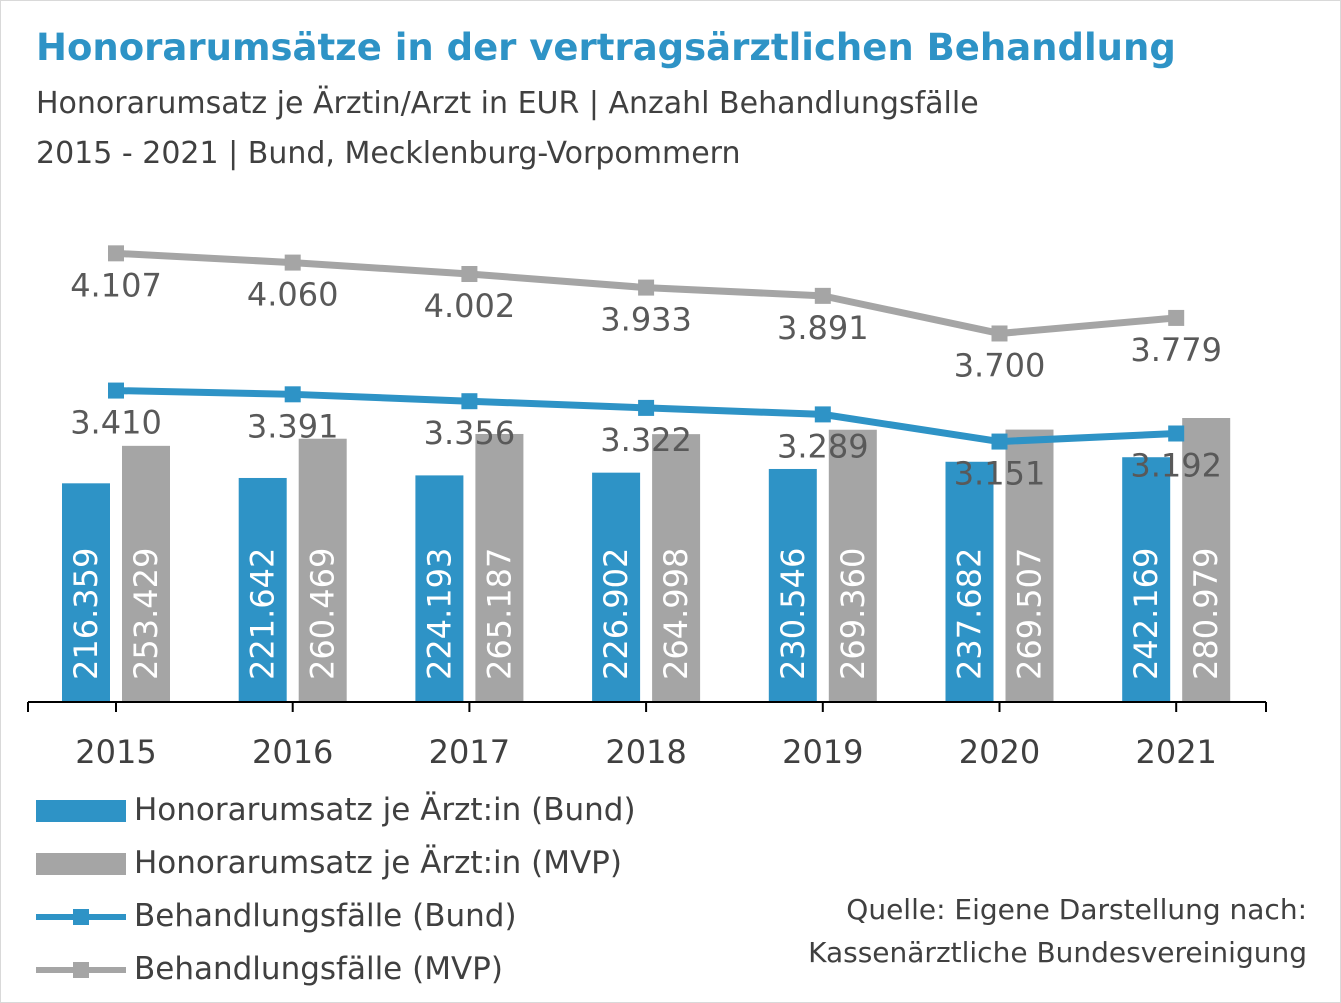 Image resolution: width=1341 pixels, height=1003 pixels. Describe the element at coordinates (853, 614) in the screenshot. I see `bar-value-label: 269.360` at that location.